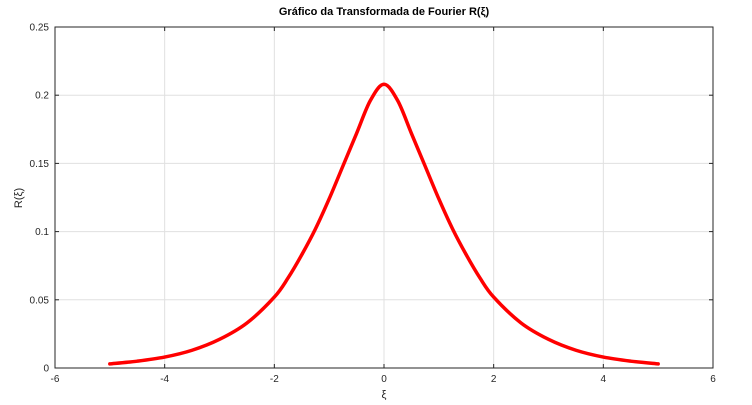 This screenshot has width=752, height=405. What do you see at coordinates (40, 164) in the screenshot?
I see `y-tick-label: 0.15` at bounding box center [40, 164].